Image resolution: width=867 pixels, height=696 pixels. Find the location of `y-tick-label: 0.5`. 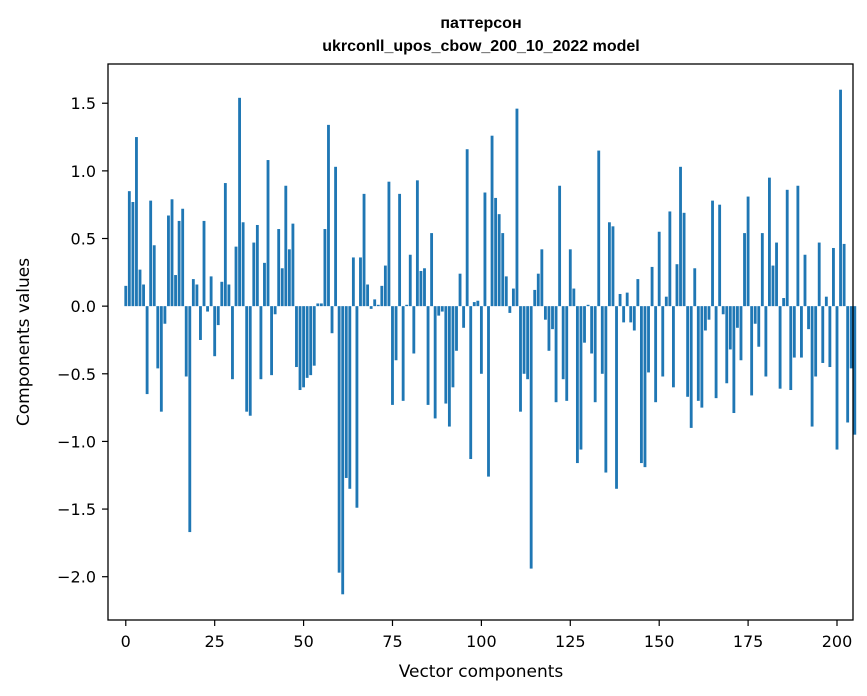

y-tick-label: 0.5 is located at coordinates (83, 239).